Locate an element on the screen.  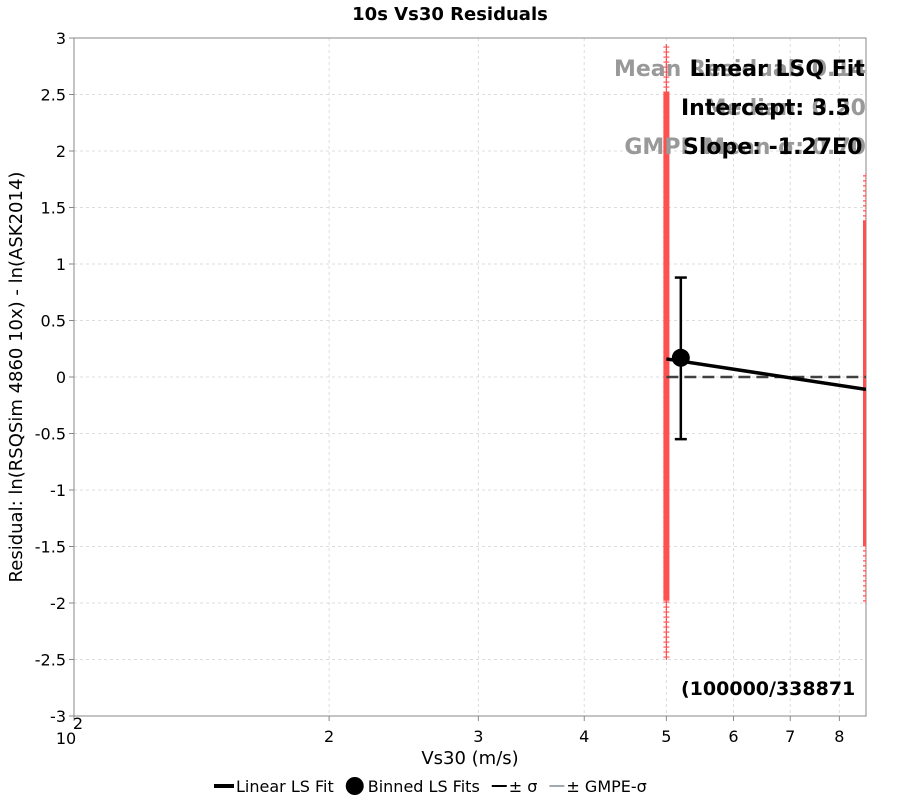
y-tick-label: 3 is located at coordinates (61, 38).